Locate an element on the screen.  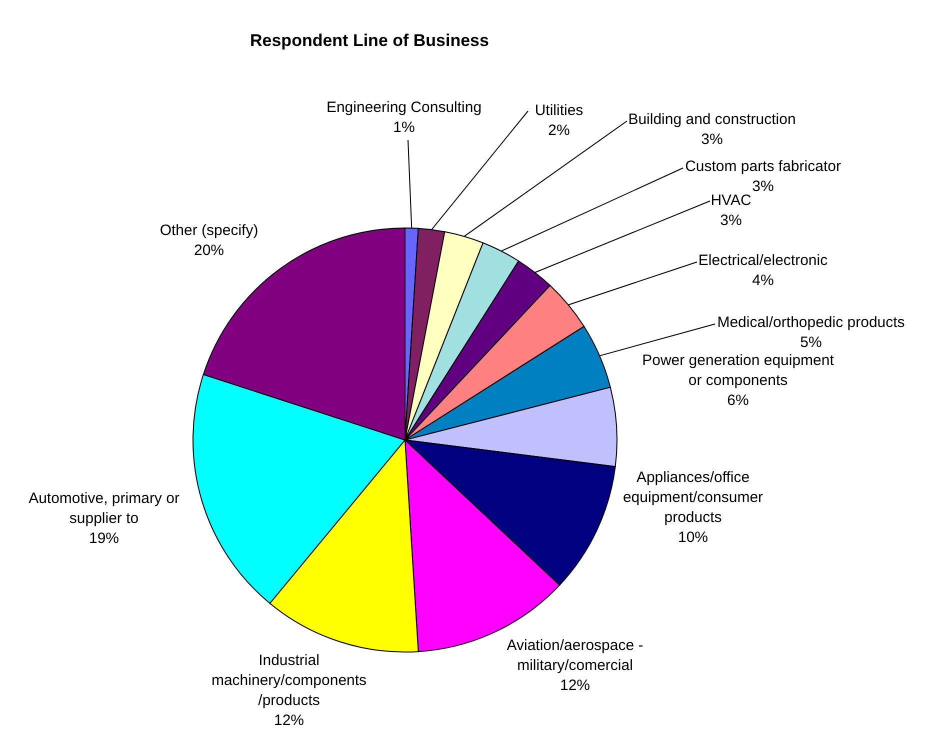
slice-label: Custom parts fabricator is located at coordinates (763, 166).